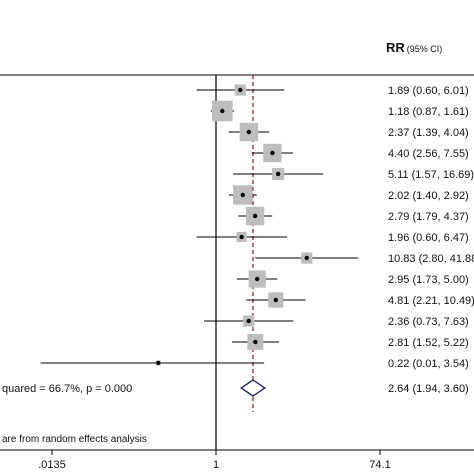 Image resolution: width=474 pixels, height=474 pixels. What do you see at coordinates (428, 196) in the screenshot?
I see `study-rr-label: 2.02 (1.40, 2.92)` at bounding box center [428, 196].